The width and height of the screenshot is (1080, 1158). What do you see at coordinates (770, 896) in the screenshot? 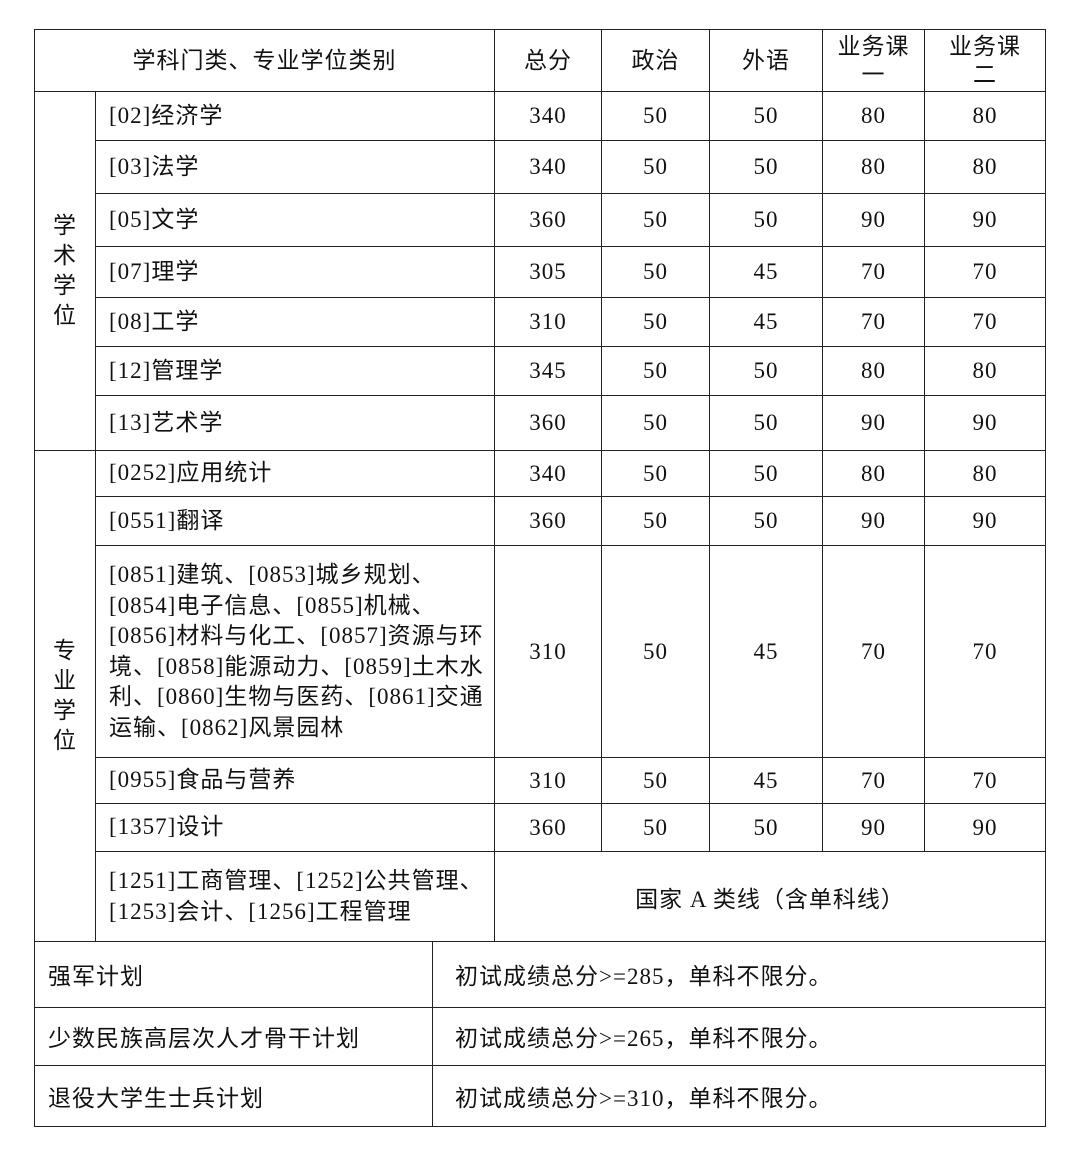
I see `merged-score-note: 国家 A 类线（含单科线）` at bounding box center [770, 896].